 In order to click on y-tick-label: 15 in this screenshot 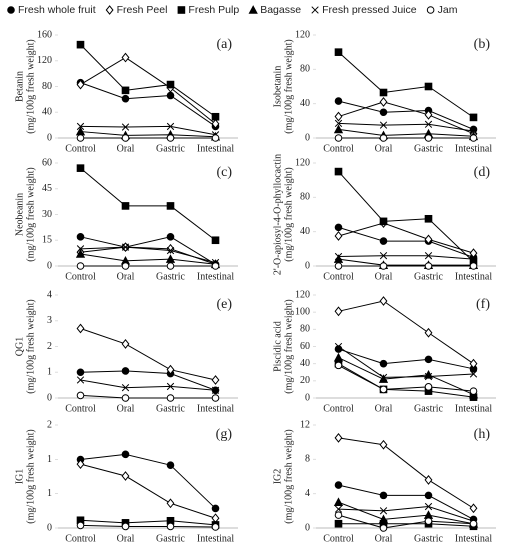, I will do `click(47, 240)`.